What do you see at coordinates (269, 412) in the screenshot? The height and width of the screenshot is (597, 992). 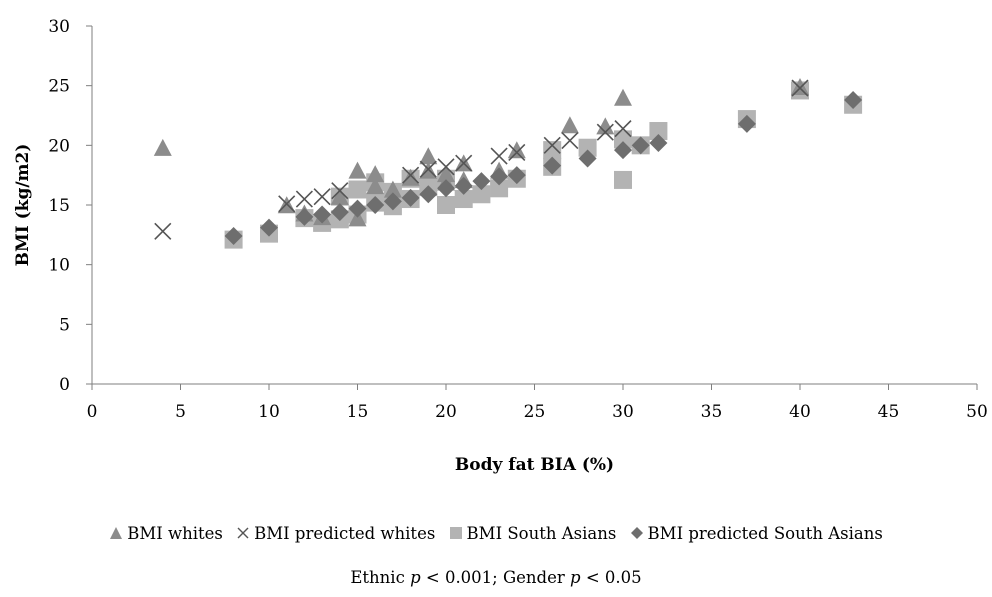 I see `x-tick-label: 10` at bounding box center [269, 412].